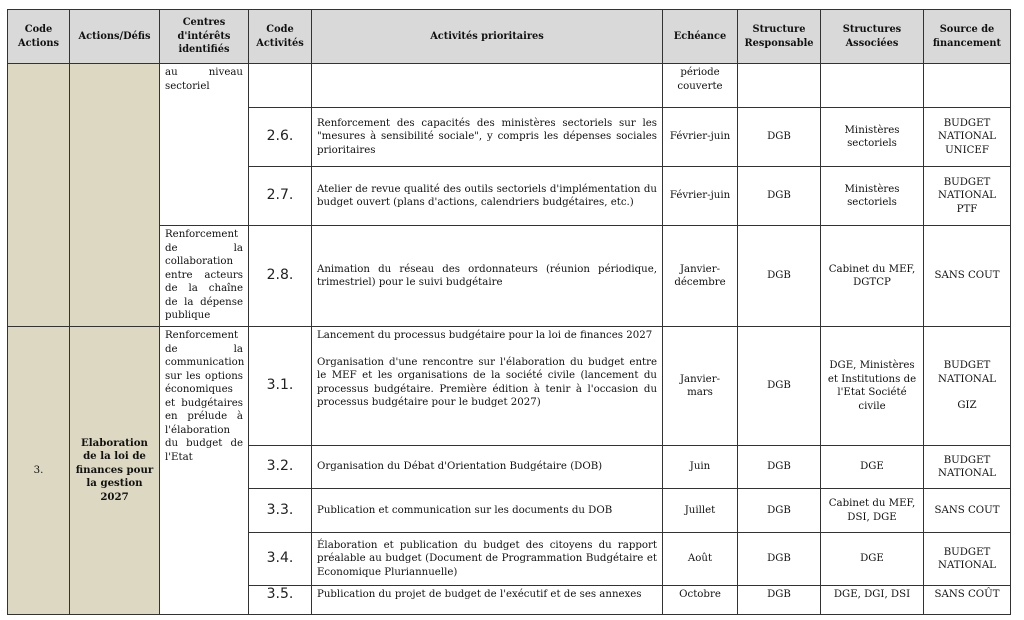 The width and height of the screenshot is (1024, 620). What do you see at coordinates (967, 406) in the screenshot?
I see `funding-line-2: GIZ` at bounding box center [967, 406].